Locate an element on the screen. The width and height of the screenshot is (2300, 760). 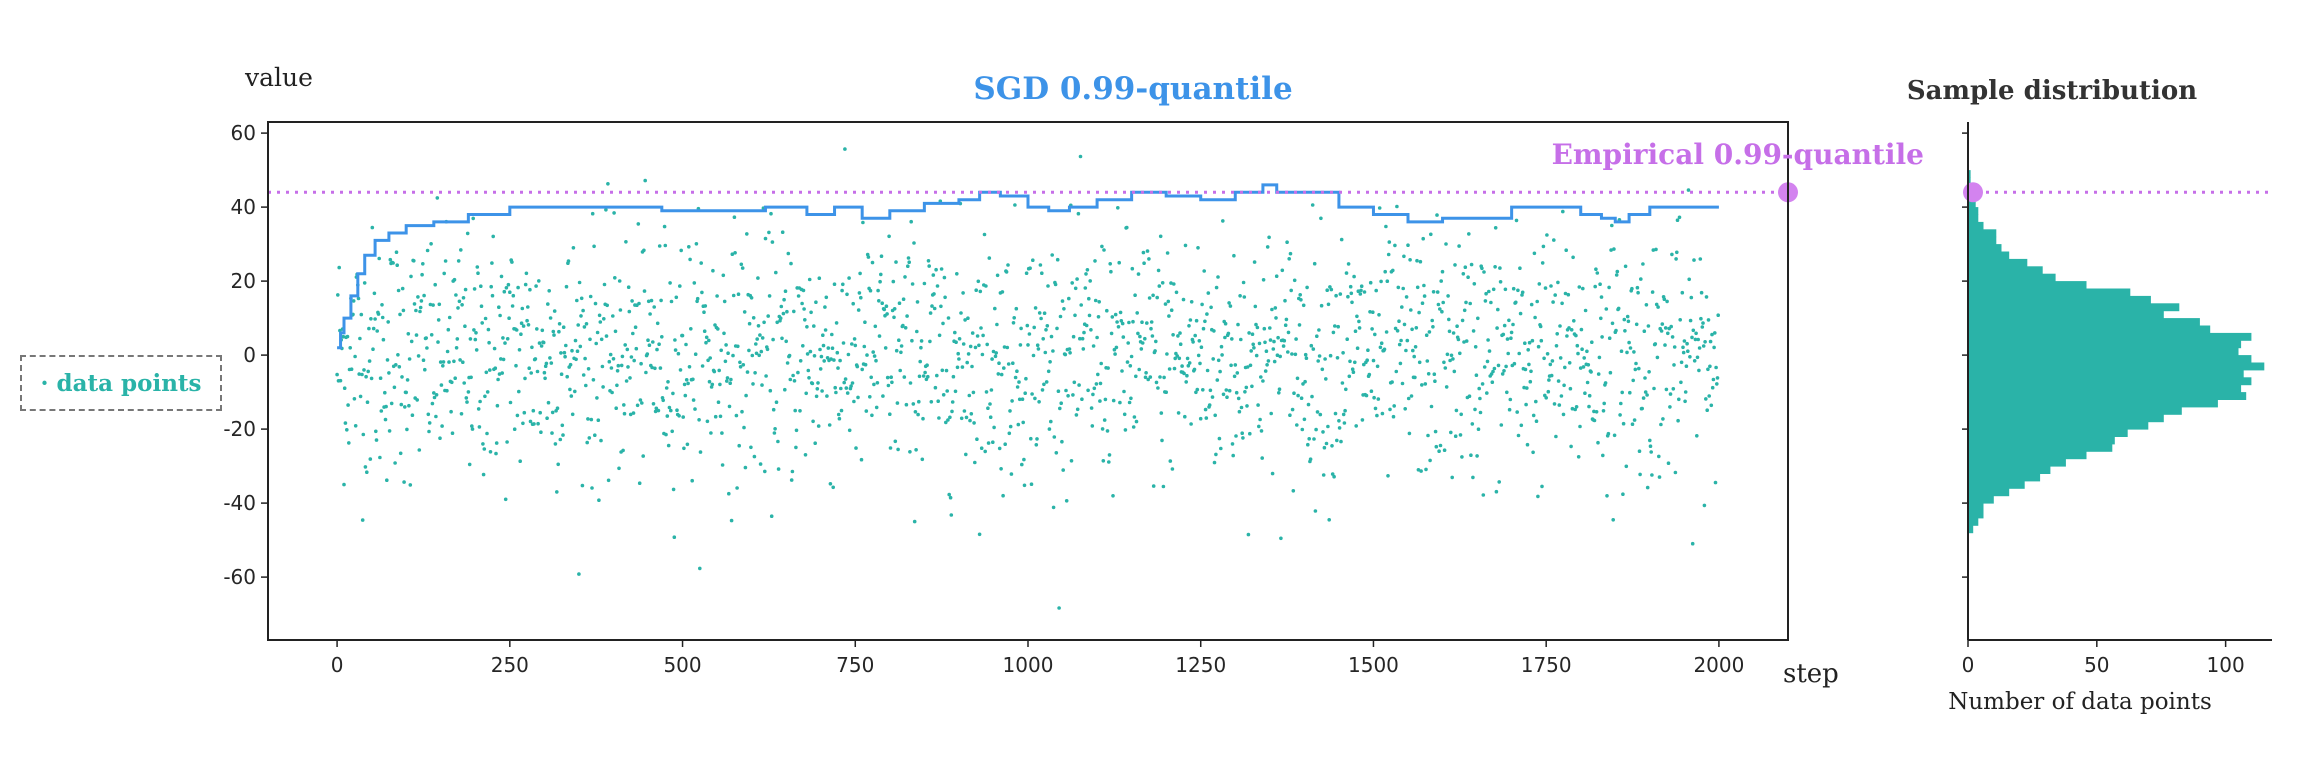
main-chart-title: SGD 0.99-quantile is located at coordinates (1132, 89).